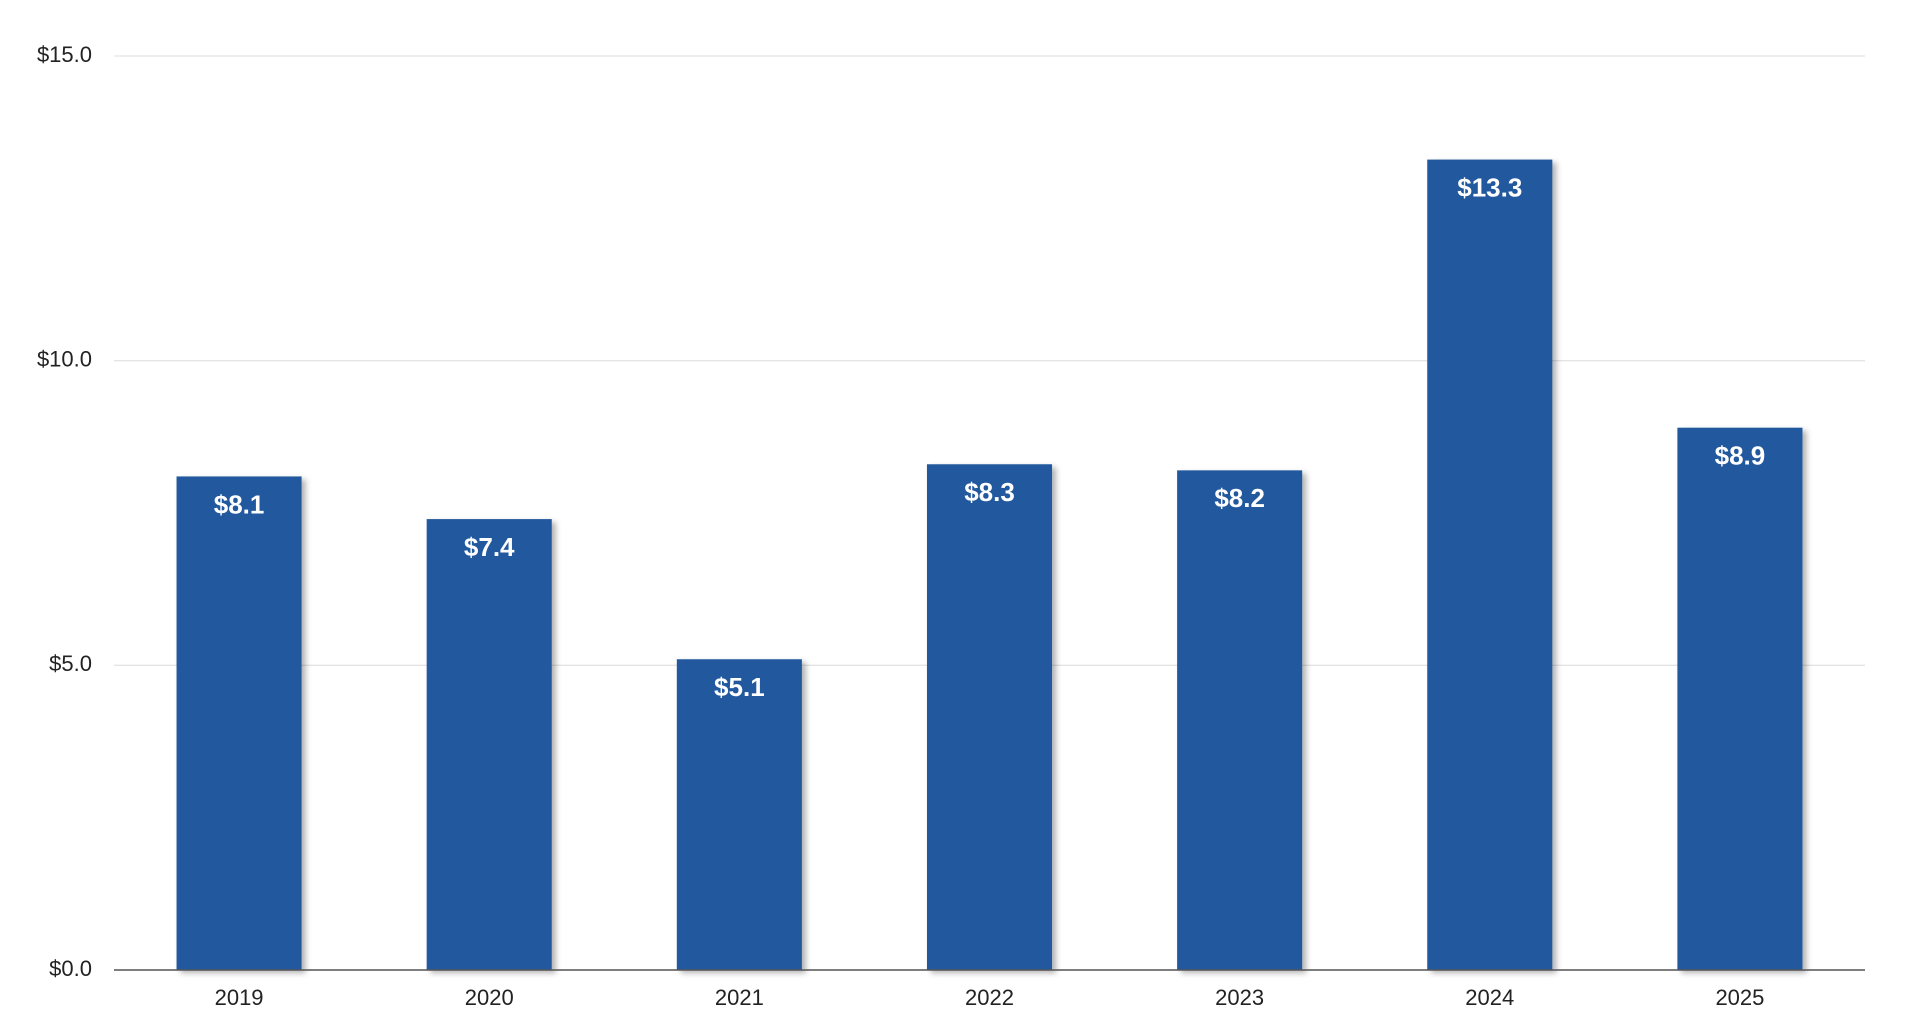 This screenshot has height=1024, width=1925. What do you see at coordinates (489, 997) in the screenshot?
I see `x-tick-label: 2020` at bounding box center [489, 997].